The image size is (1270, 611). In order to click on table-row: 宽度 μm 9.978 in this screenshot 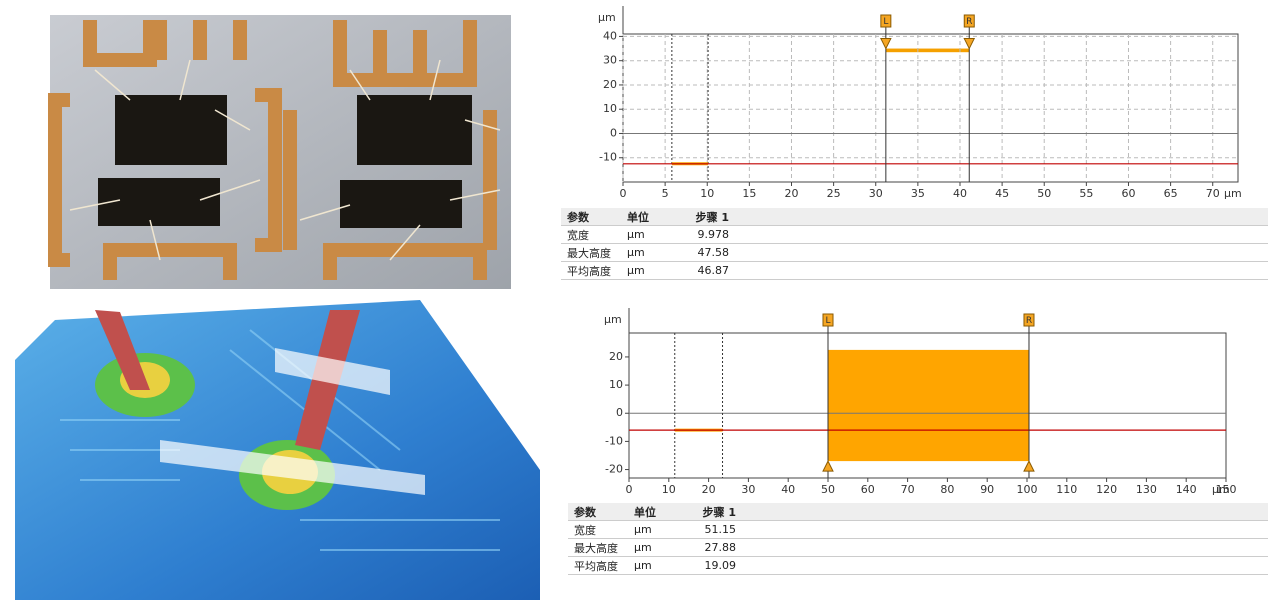, I will do `click(914, 234)`.